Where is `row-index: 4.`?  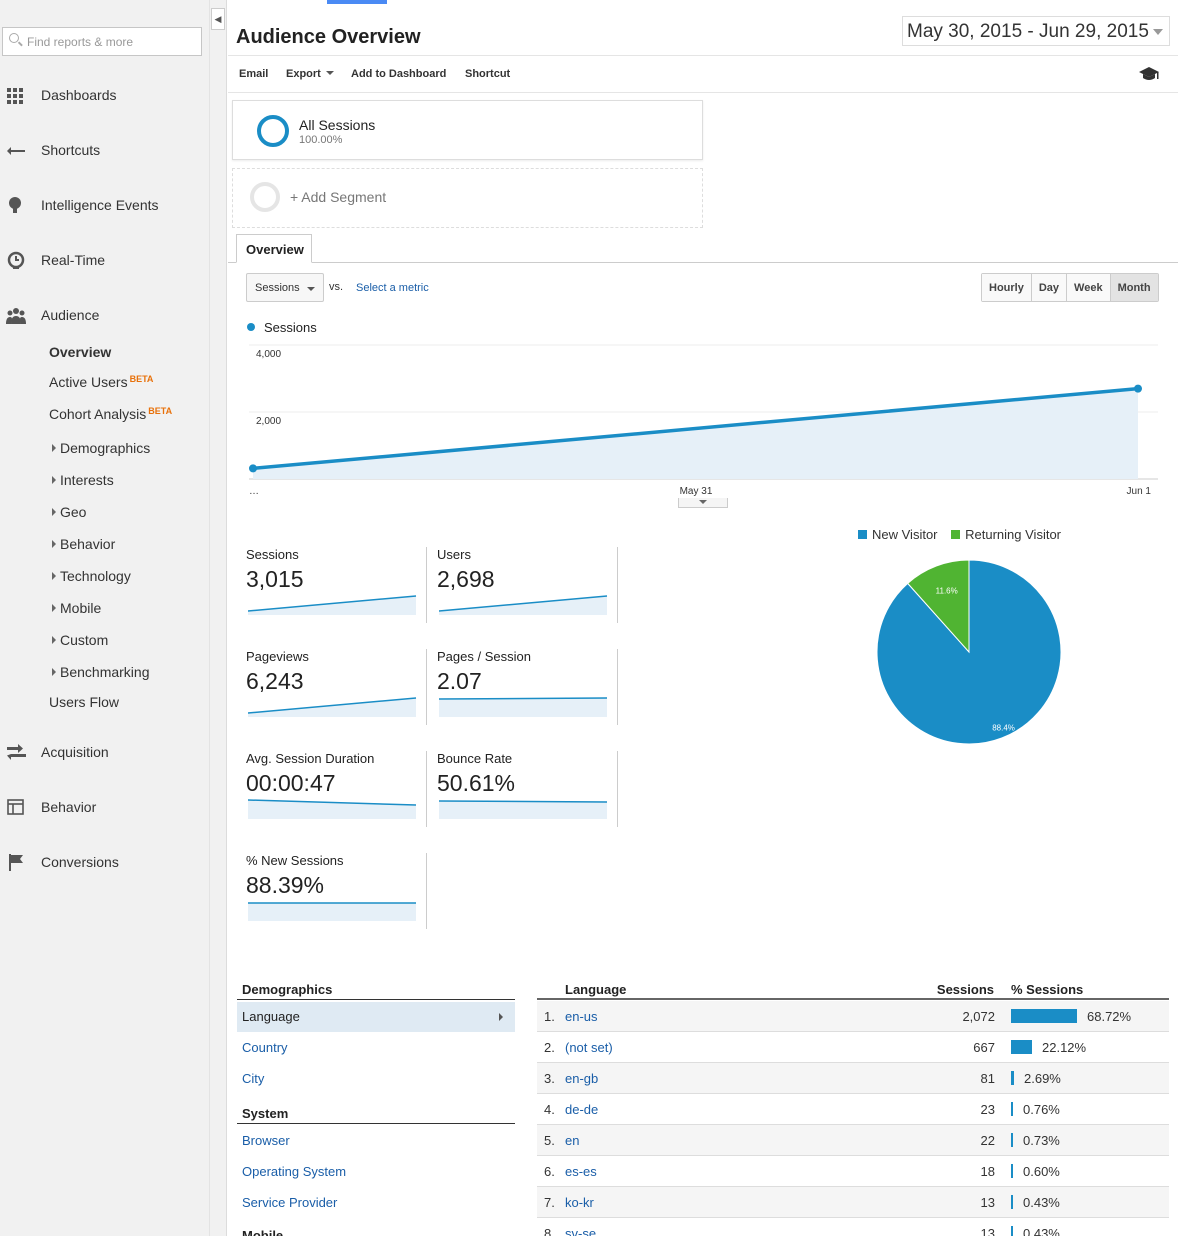
row-index: 4. is located at coordinates (549, 1109).